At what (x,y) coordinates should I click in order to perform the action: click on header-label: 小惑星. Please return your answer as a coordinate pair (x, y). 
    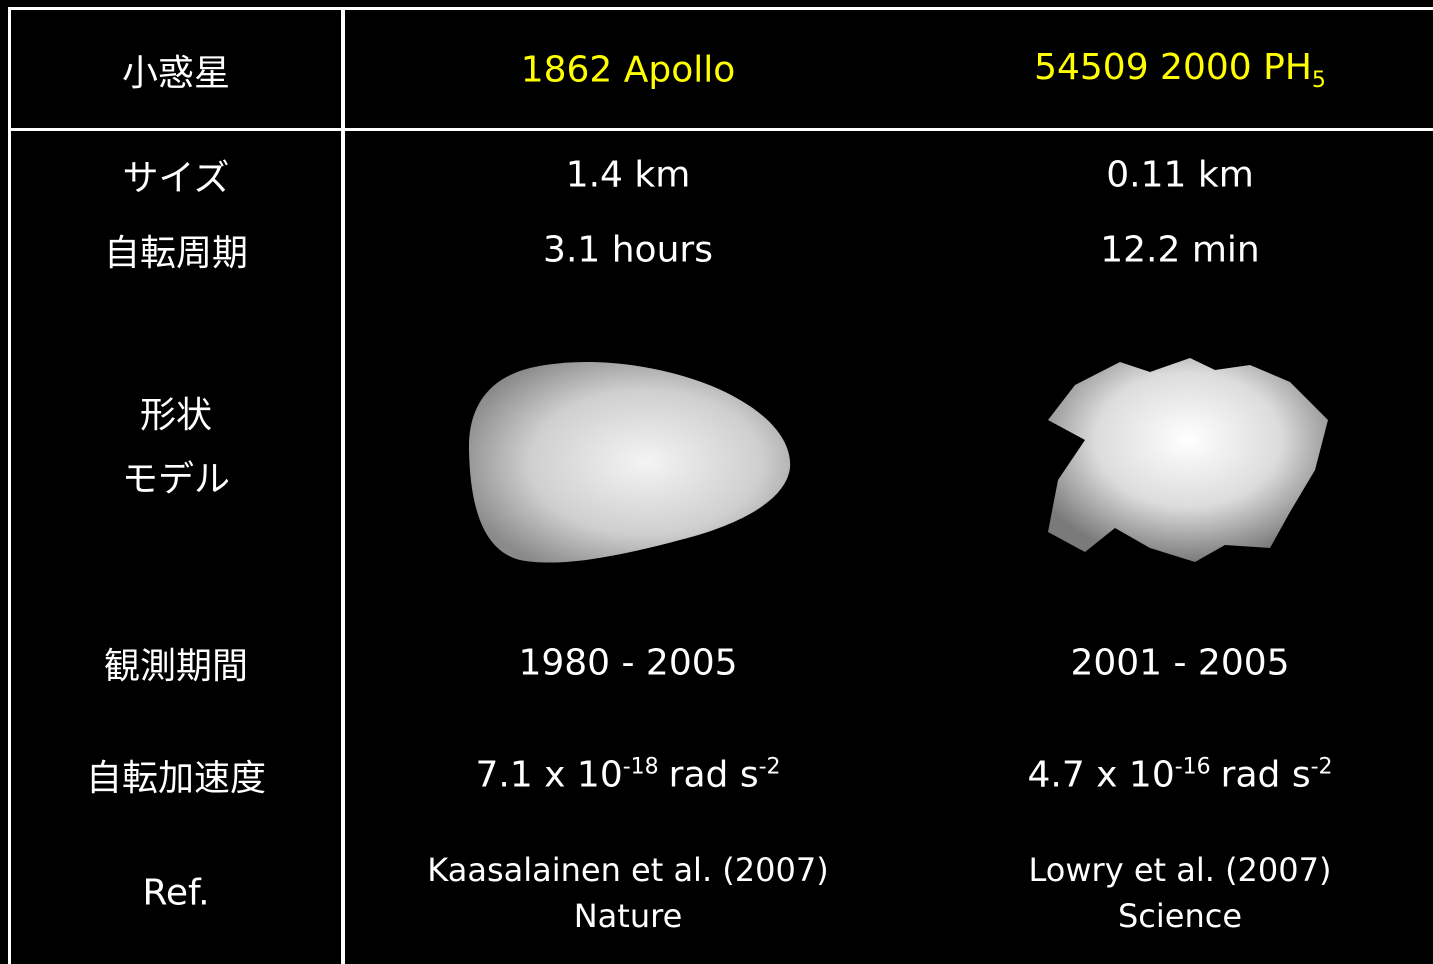
    Looking at the image, I should click on (176, 73).